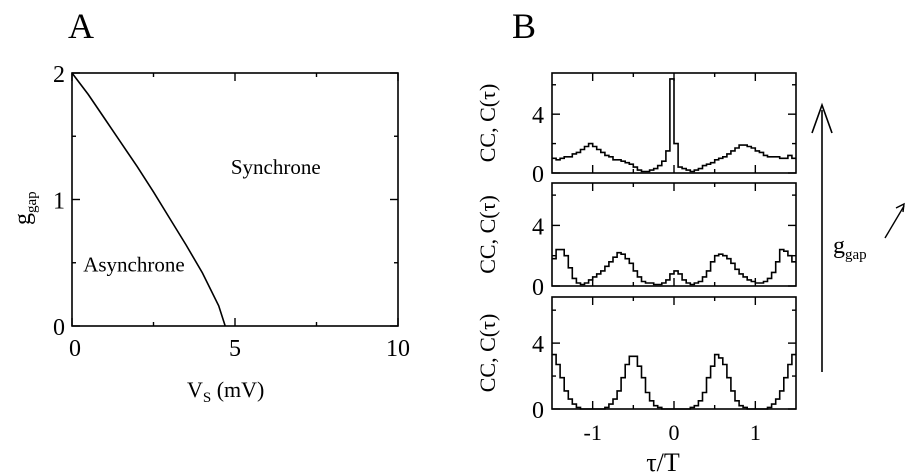  I want to click on svg-text: ggap, so click(25, 208).